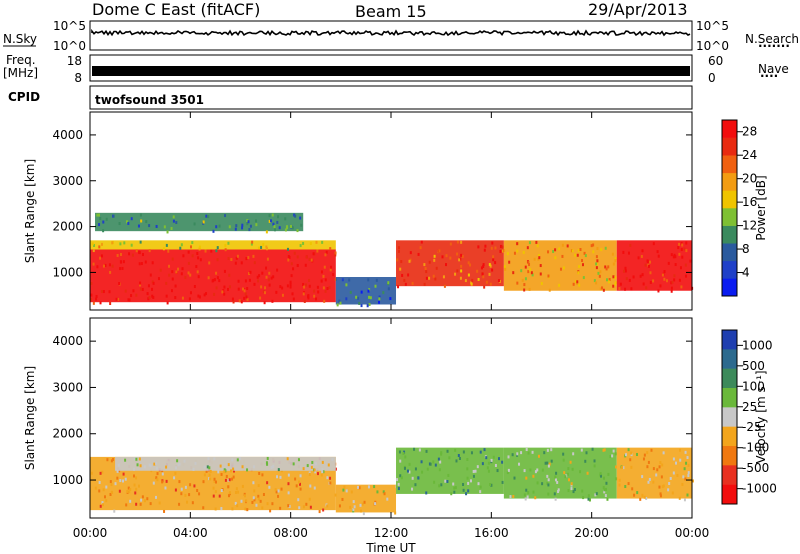 The image size is (800, 554). What do you see at coordinates (74, 61) in the screenshot?
I see `freq-tick-top: 18` at bounding box center [74, 61].